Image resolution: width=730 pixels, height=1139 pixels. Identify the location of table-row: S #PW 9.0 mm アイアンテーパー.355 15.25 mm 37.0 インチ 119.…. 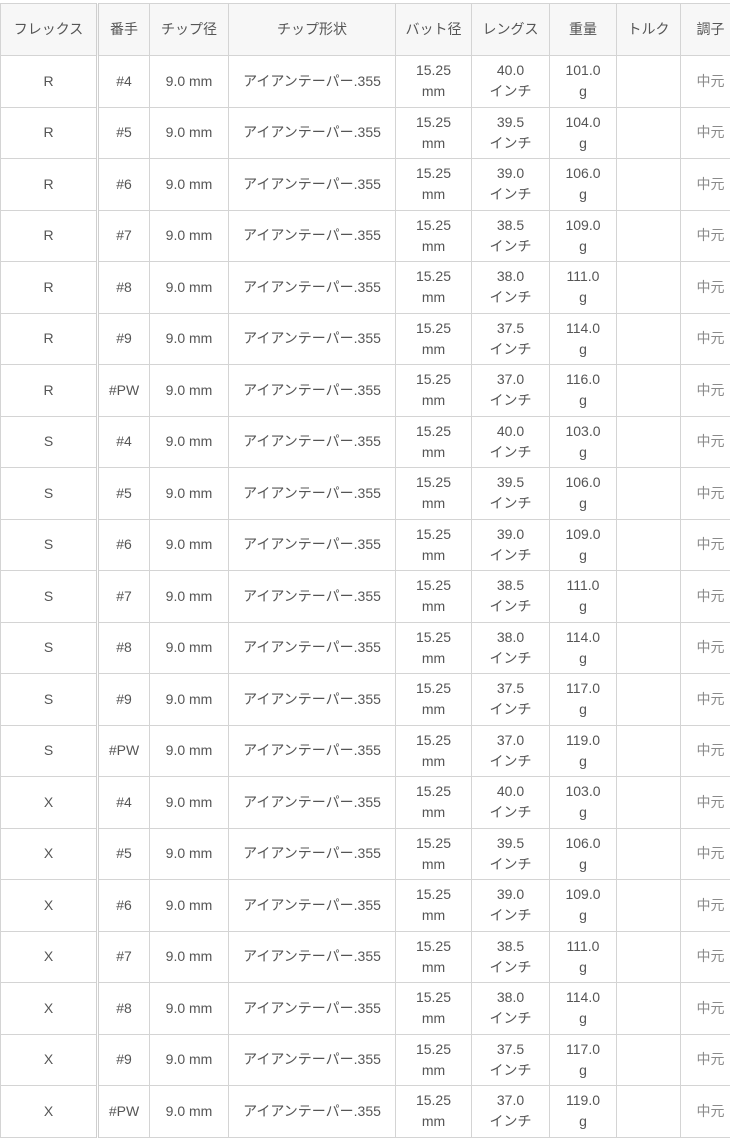
(365, 750).